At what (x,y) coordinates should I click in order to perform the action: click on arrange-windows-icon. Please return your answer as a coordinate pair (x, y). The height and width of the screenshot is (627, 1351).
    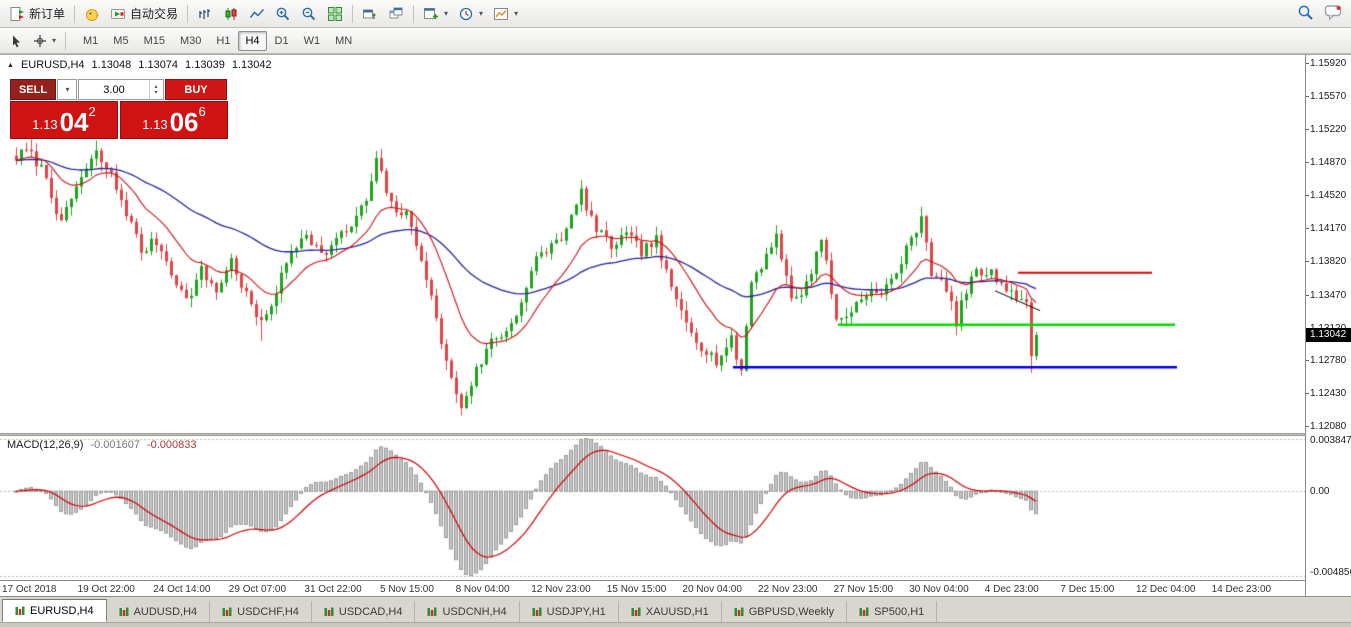
    Looking at the image, I should click on (370, 14).